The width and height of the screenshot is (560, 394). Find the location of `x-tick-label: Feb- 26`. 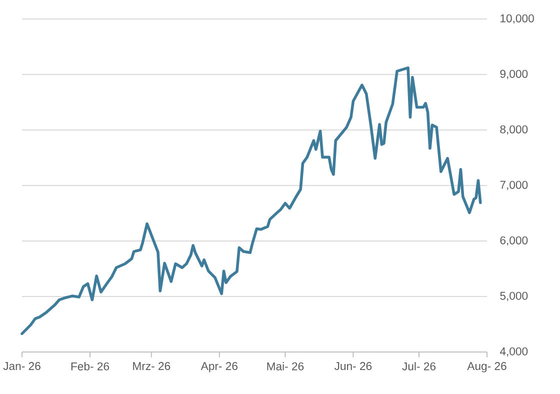

x-tick-label: Feb- 26 is located at coordinates (90, 366).